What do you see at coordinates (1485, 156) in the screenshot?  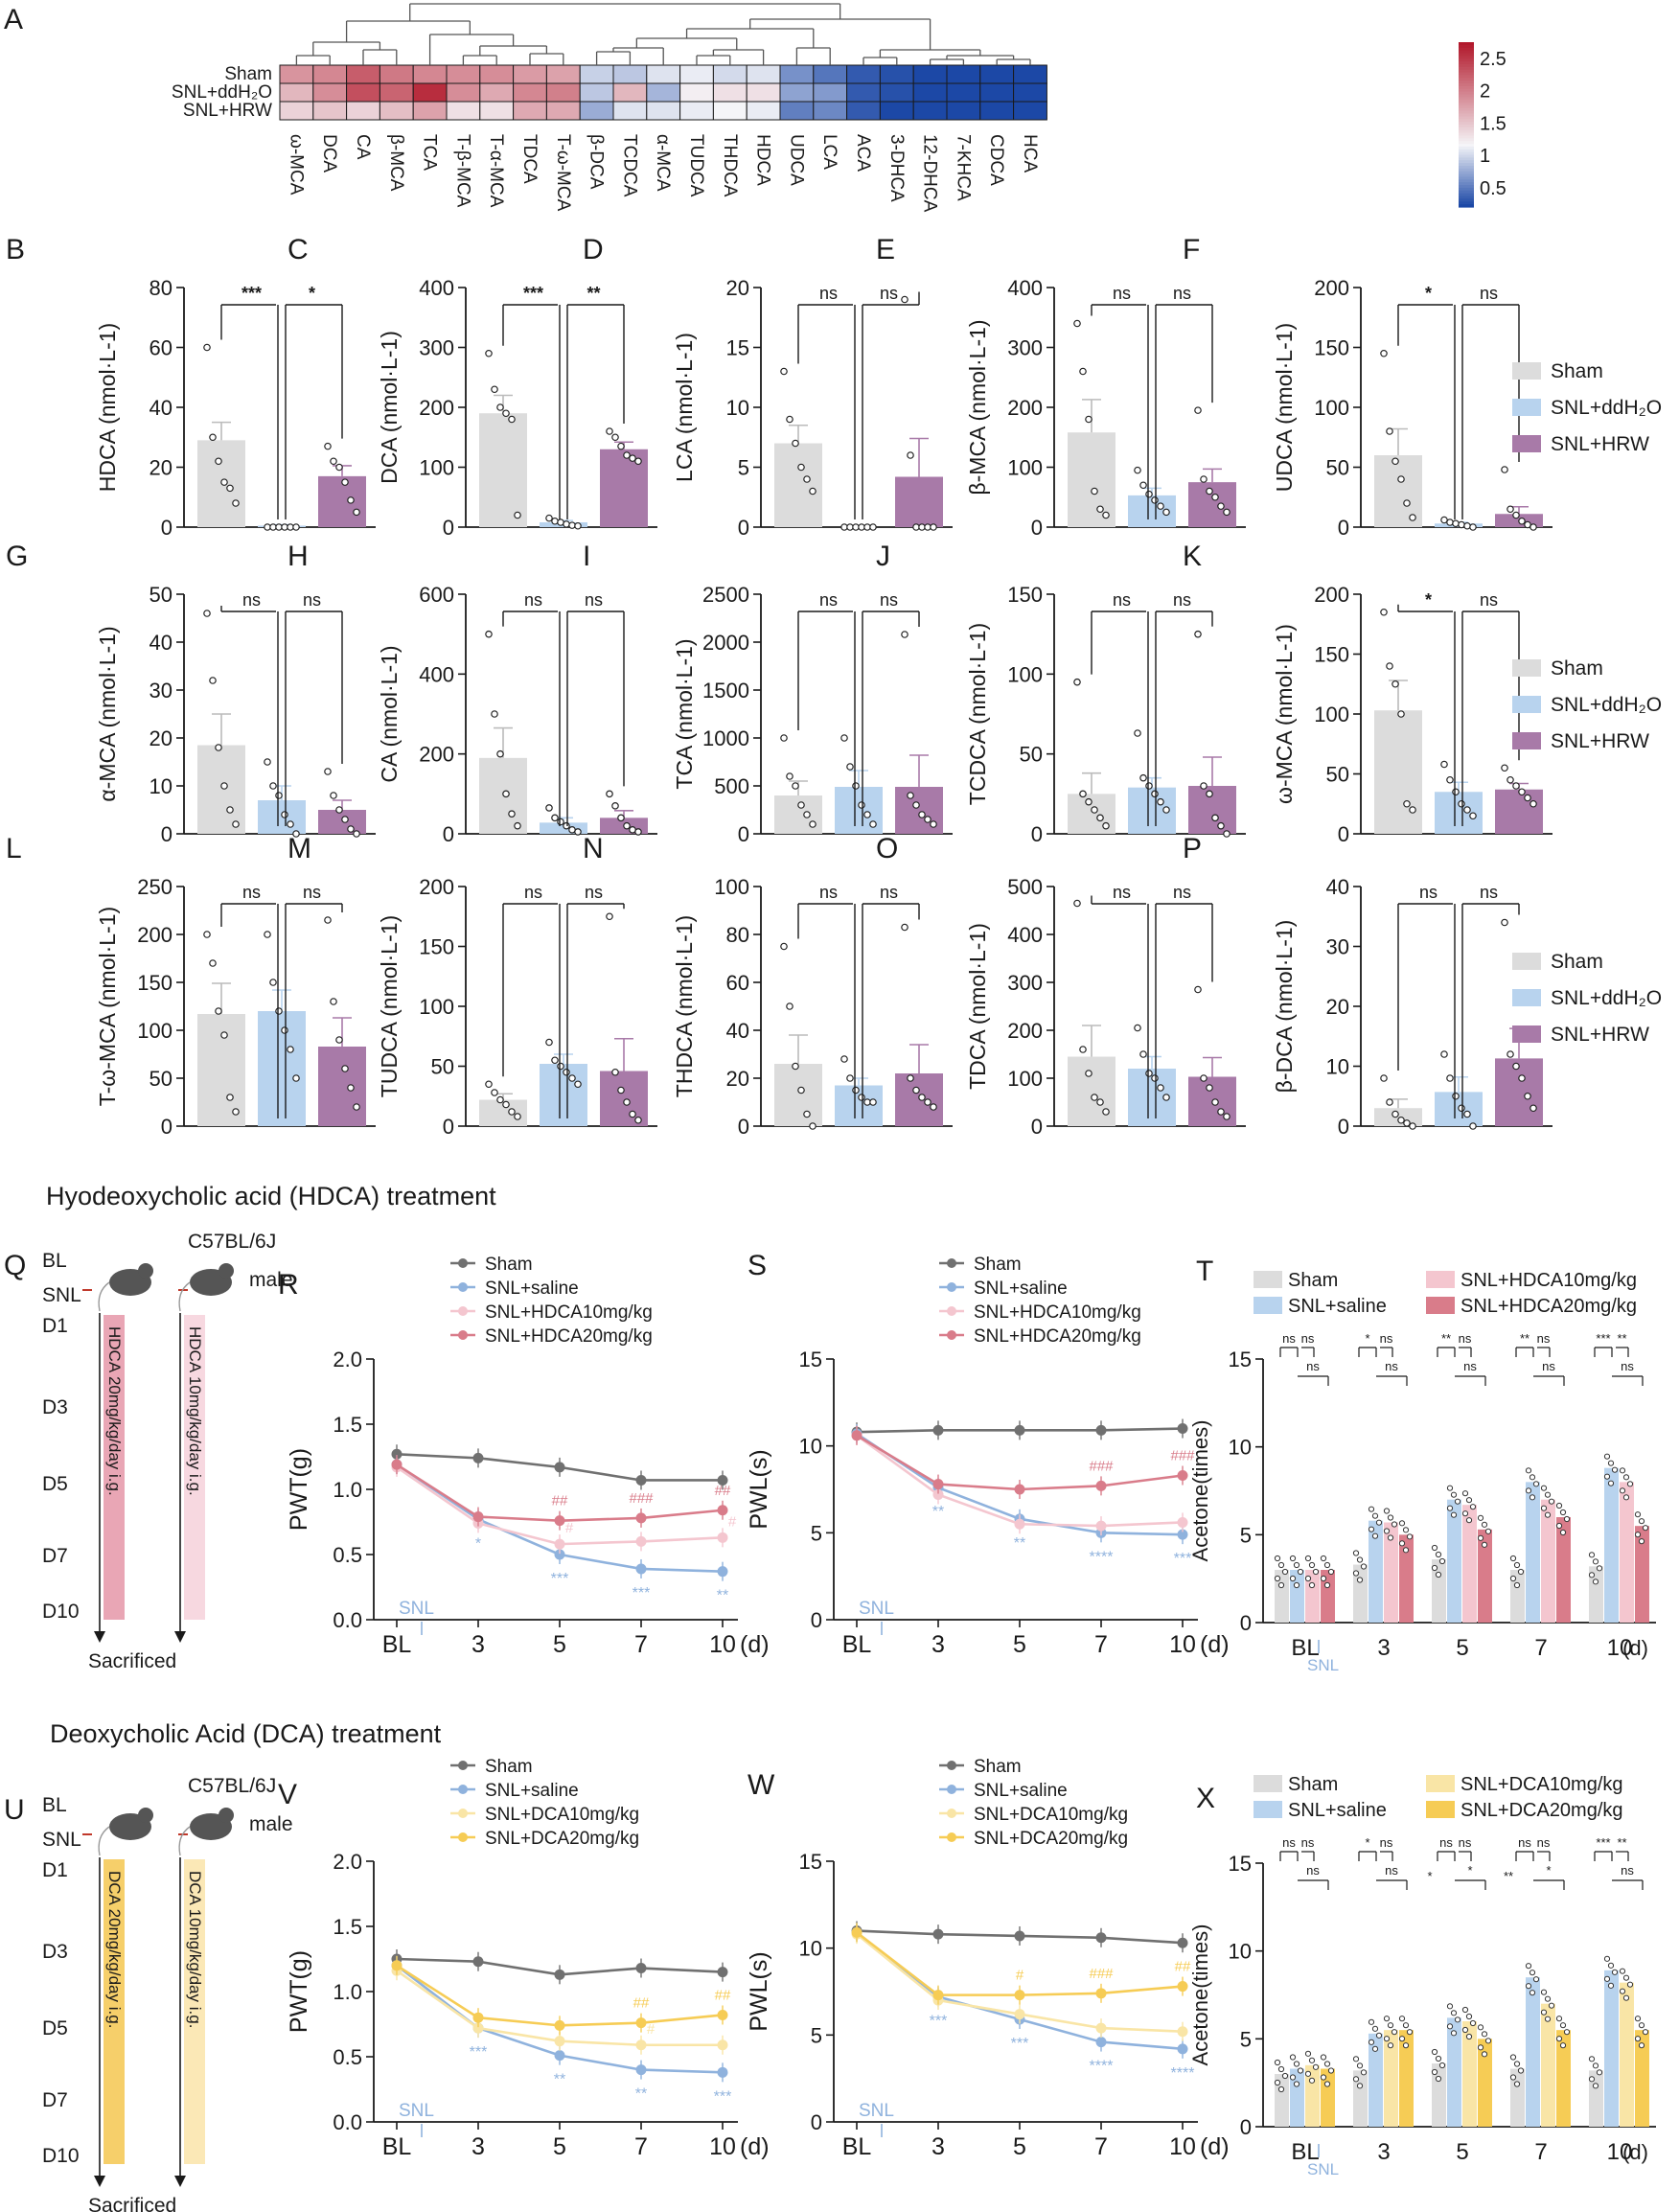 I see `heatmap-colorbar-tick: 1` at bounding box center [1485, 156].